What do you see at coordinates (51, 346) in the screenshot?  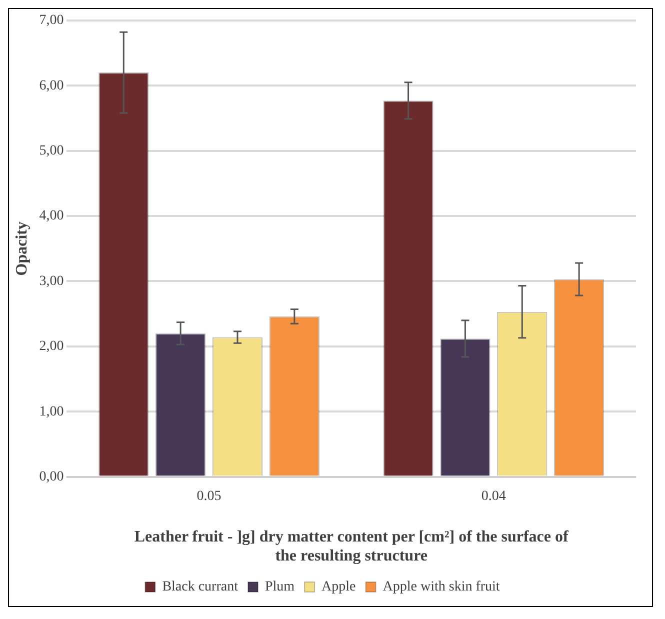 I see `y-tick-label: 2,00` at bounding box center [51, 346].